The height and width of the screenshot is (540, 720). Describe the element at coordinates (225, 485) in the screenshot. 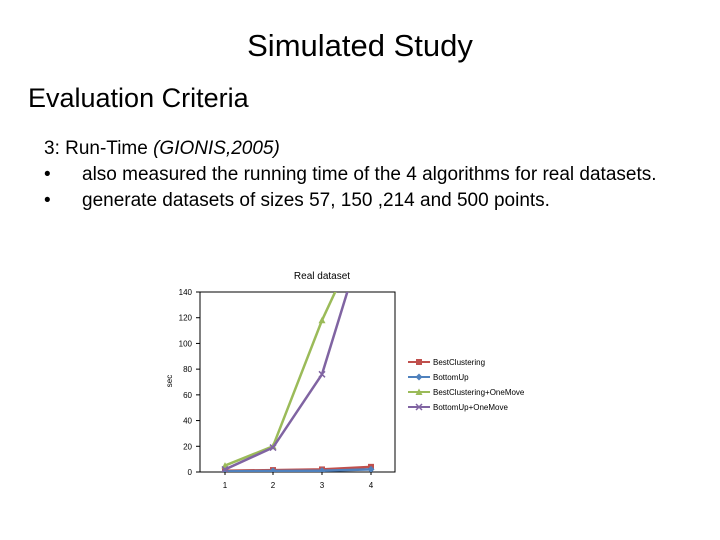

I see `x-tick-label: 1` at that location.